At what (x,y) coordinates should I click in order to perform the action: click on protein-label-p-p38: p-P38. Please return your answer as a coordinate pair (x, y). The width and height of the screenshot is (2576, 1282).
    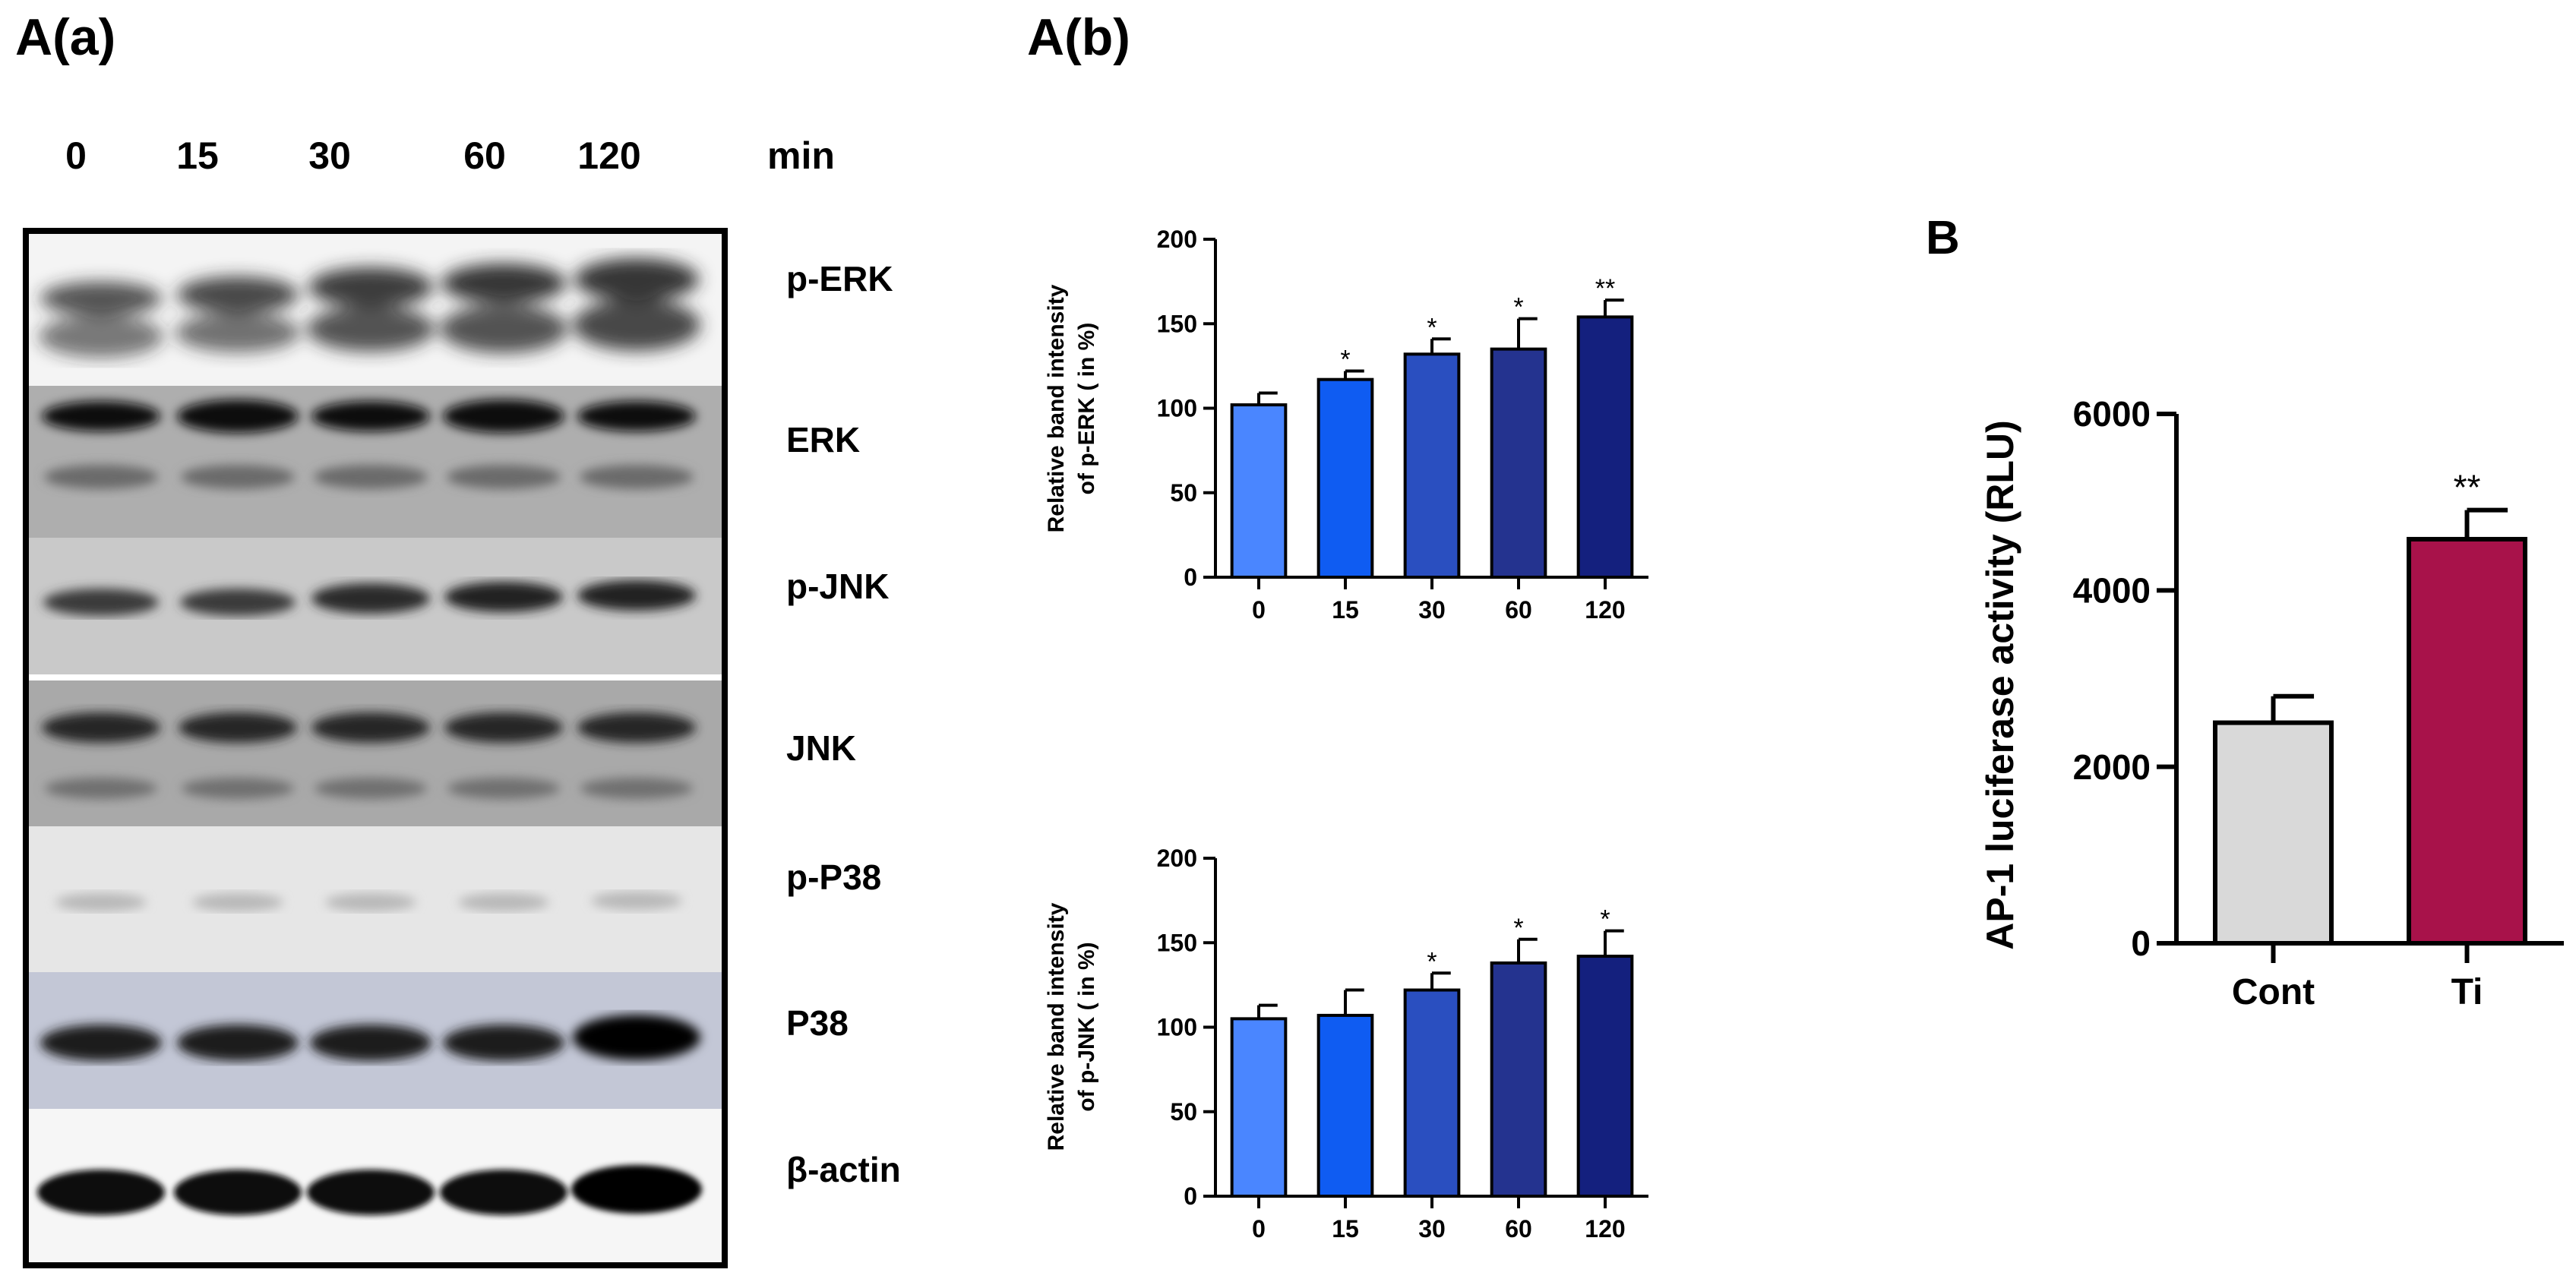
    Looking at the image, I should click on (834, 877).